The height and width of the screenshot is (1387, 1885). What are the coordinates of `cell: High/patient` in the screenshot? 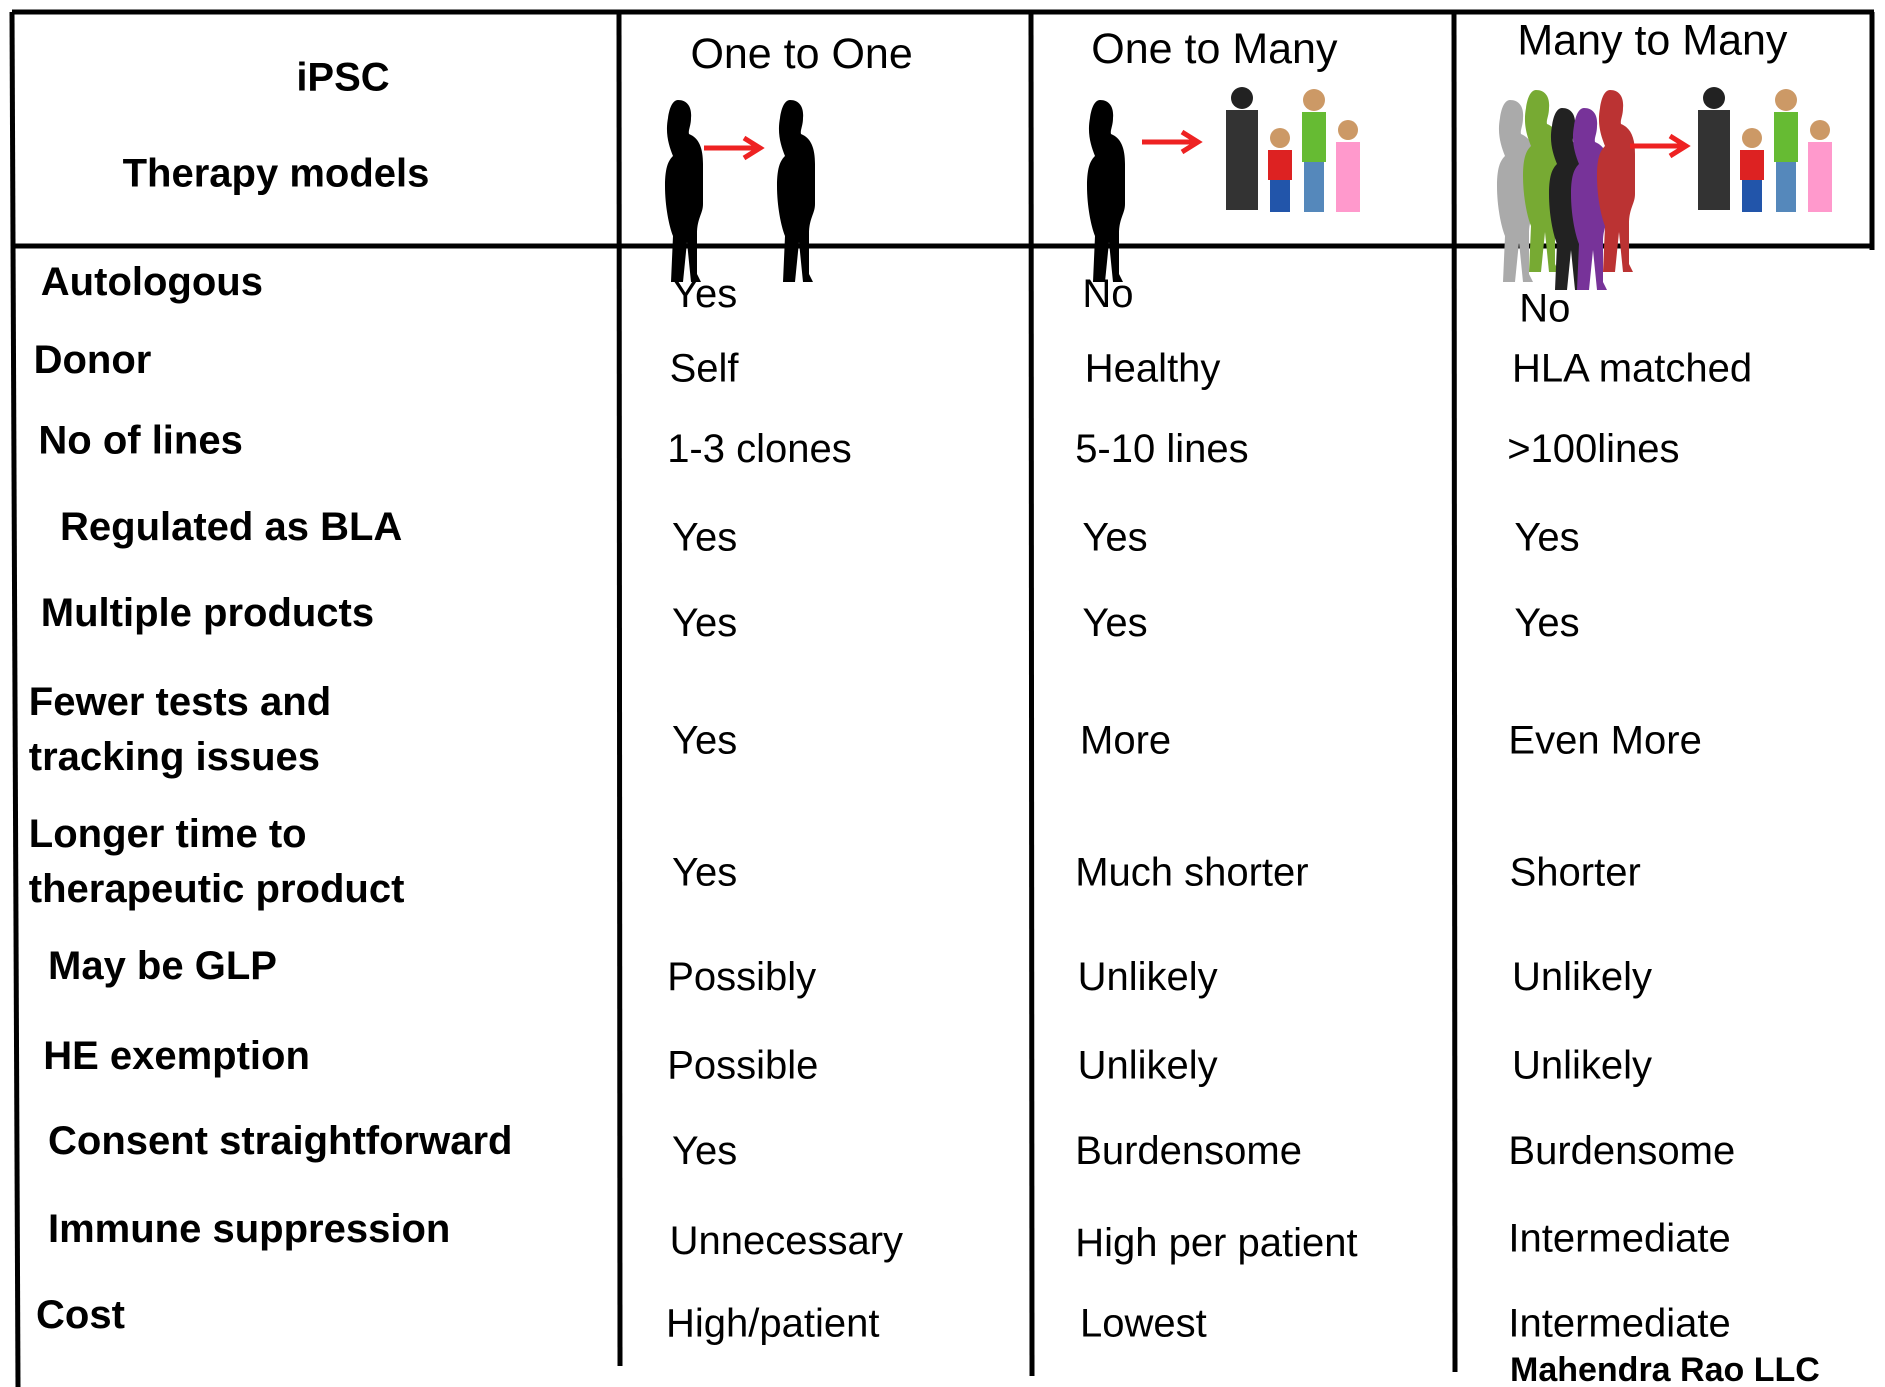 It's located at (772, 1324).